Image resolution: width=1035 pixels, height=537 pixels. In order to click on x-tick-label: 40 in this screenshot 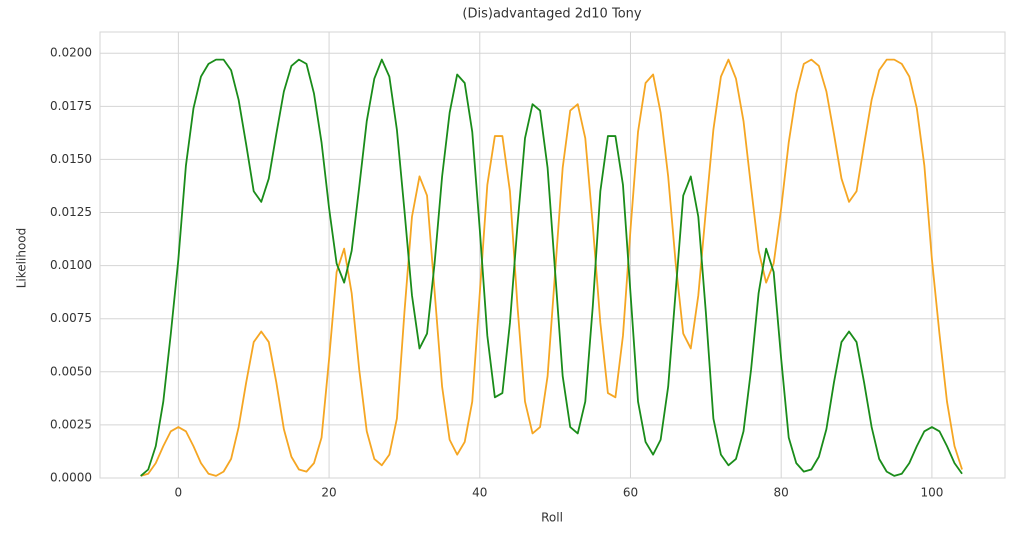, I will do `click(479, 493)`.